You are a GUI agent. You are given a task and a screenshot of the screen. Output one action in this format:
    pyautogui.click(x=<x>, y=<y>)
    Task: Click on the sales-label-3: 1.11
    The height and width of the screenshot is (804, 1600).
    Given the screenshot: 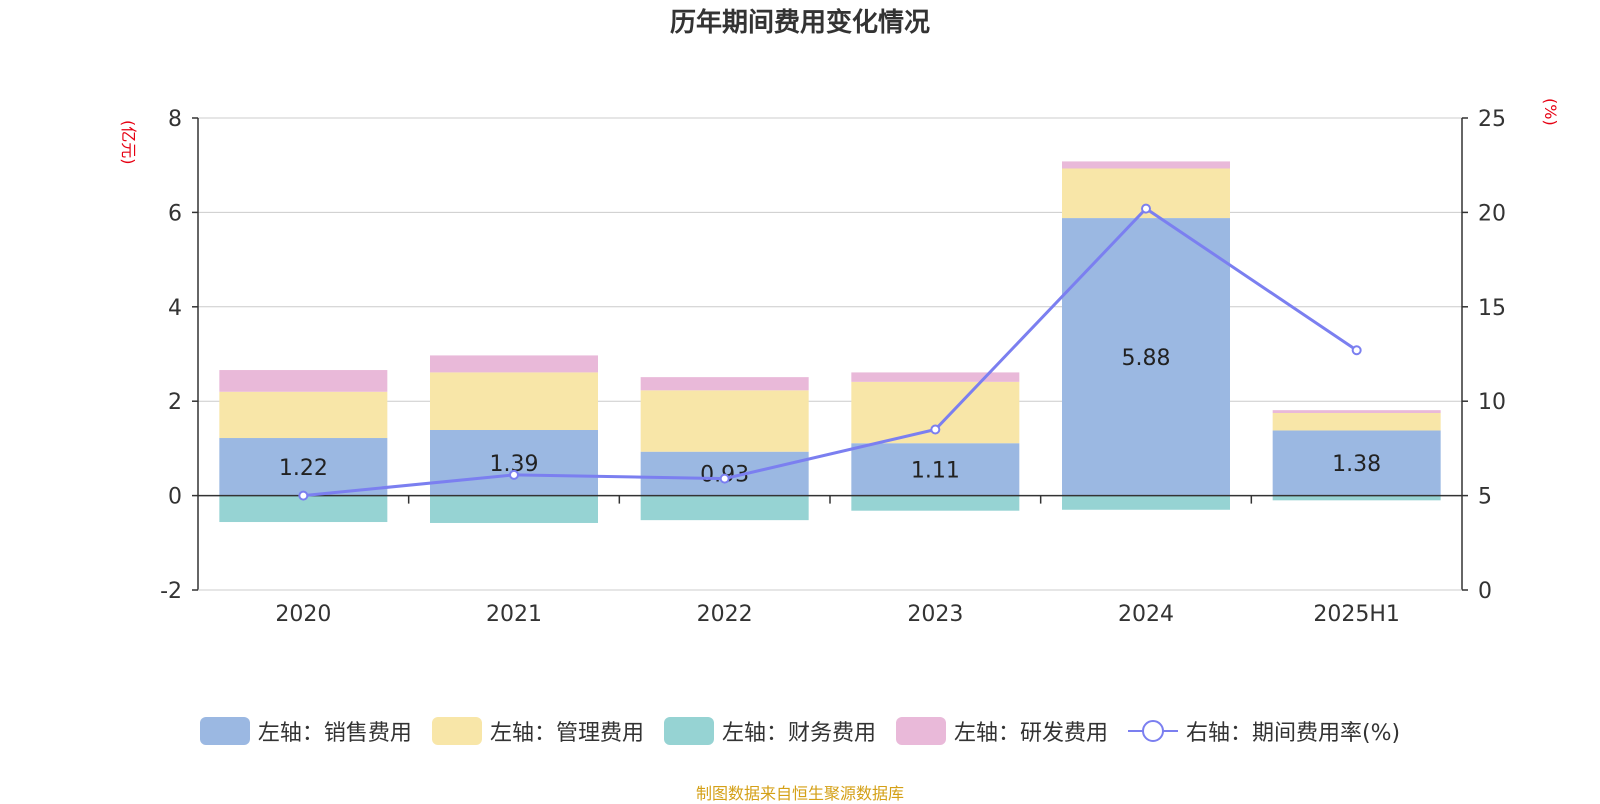 What is the action you would take?
    pyautogui.click(x=935, y=470)
    